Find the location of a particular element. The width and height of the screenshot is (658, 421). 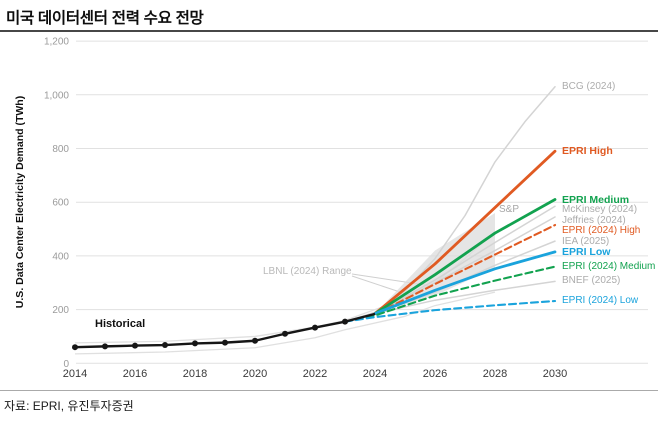

x-tick-label: 2018 is located at coordinates (195, 374).